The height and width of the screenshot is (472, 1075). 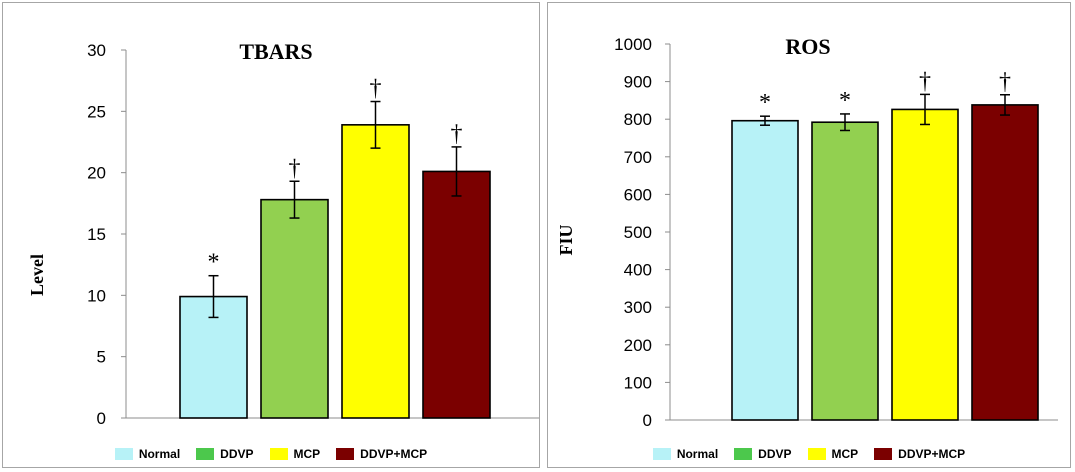 I want to click on tbars-legend: Normal DDVP MCP DDVP+MCP, so click(x=271, y=454).